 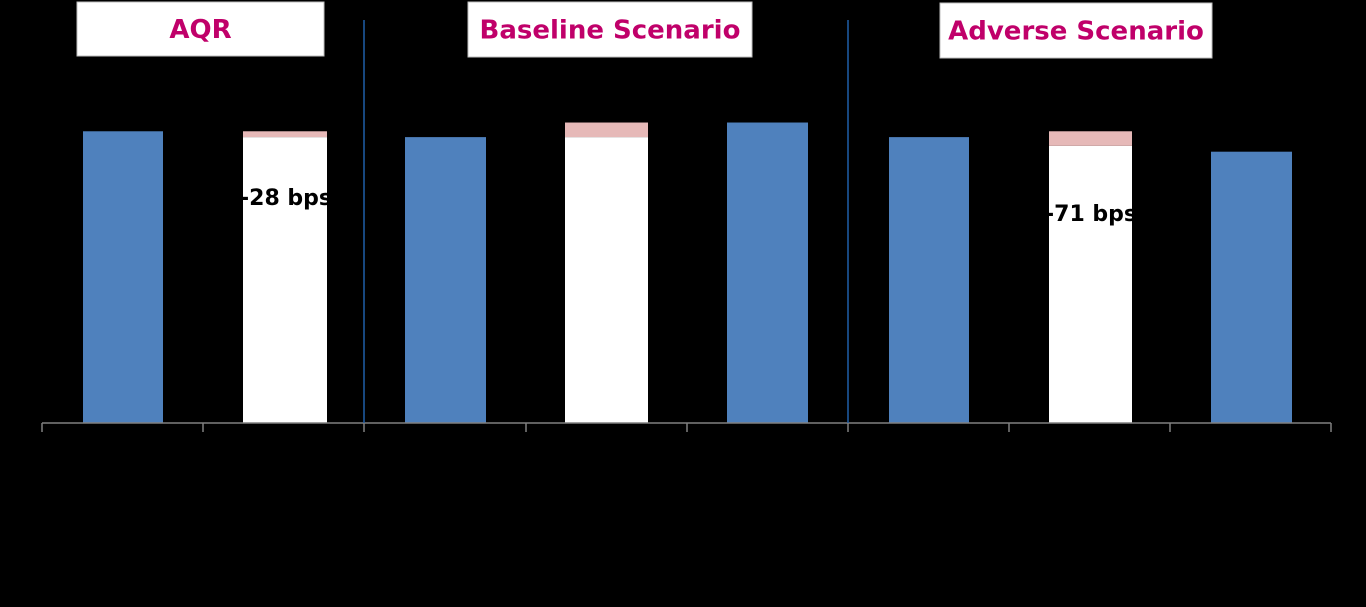 What do you see at coordinates (1091, 214) in the screenshot?
I see `data-label: -71 bps` at bounding box center [1091, 214].